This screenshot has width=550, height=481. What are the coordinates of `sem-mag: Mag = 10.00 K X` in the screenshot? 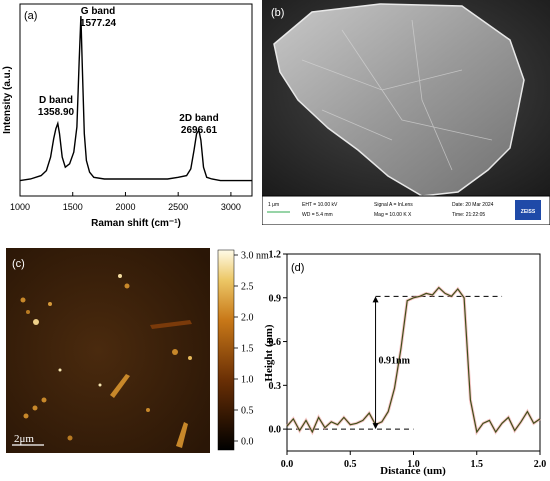 It's located at (393, 215).